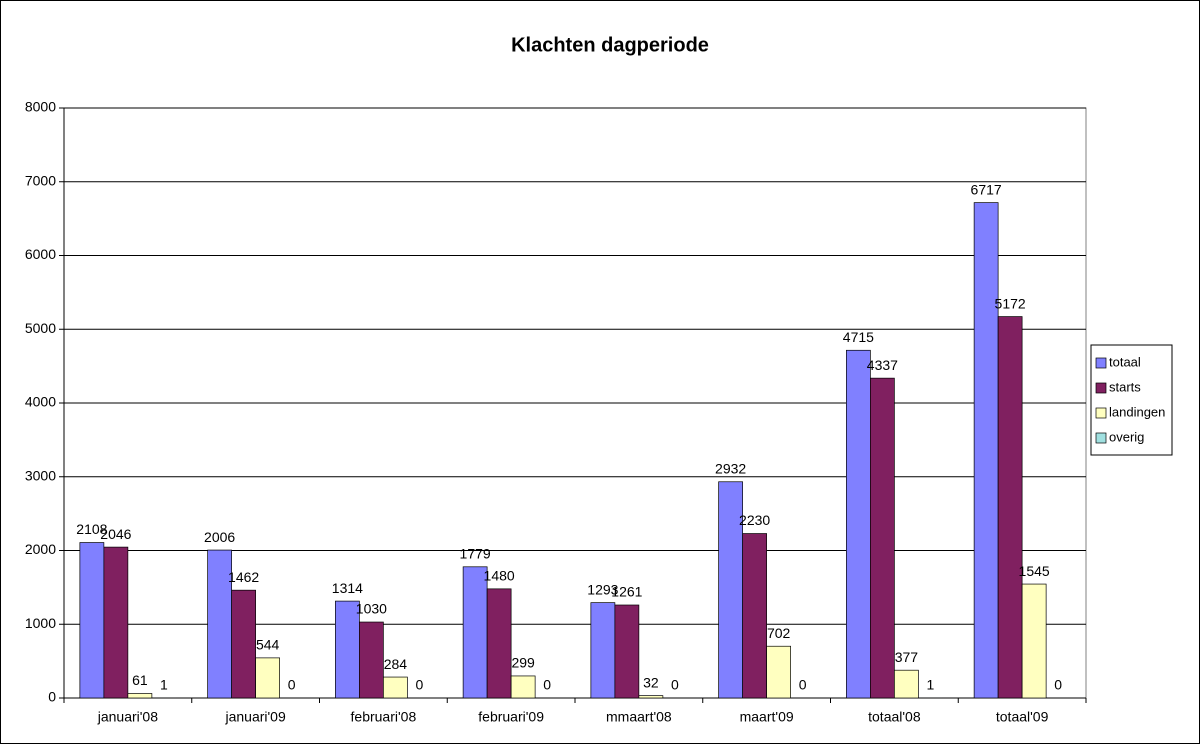 This screenshot has height=744, width=1200. I want to click on data-label: 1030, so click(371, 609).